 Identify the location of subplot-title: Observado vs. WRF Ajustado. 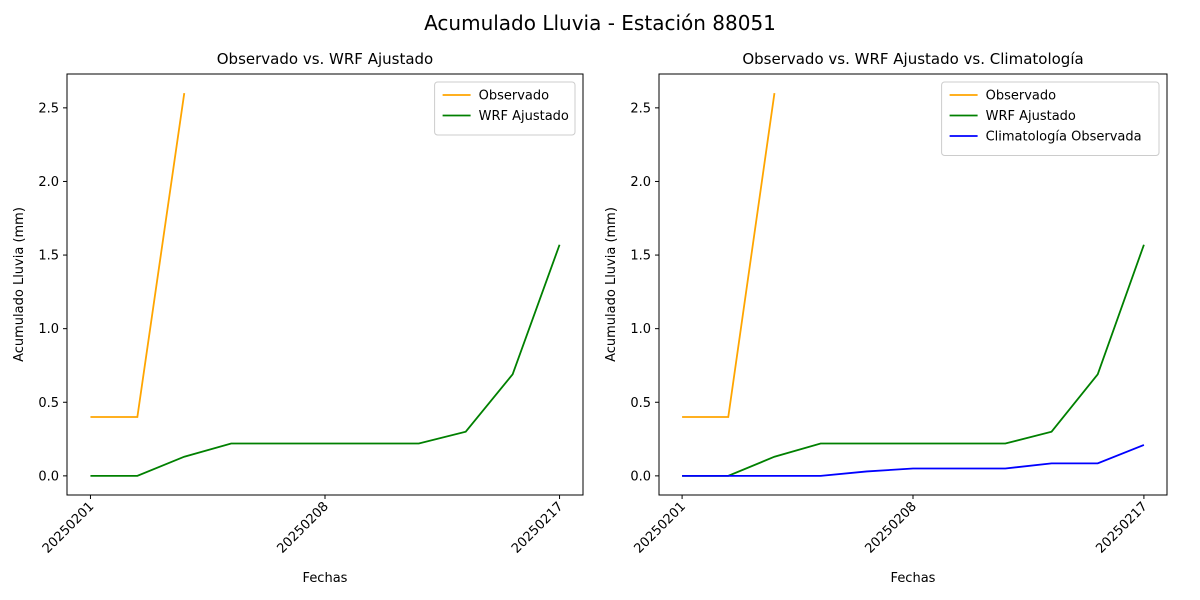
(325, 59).